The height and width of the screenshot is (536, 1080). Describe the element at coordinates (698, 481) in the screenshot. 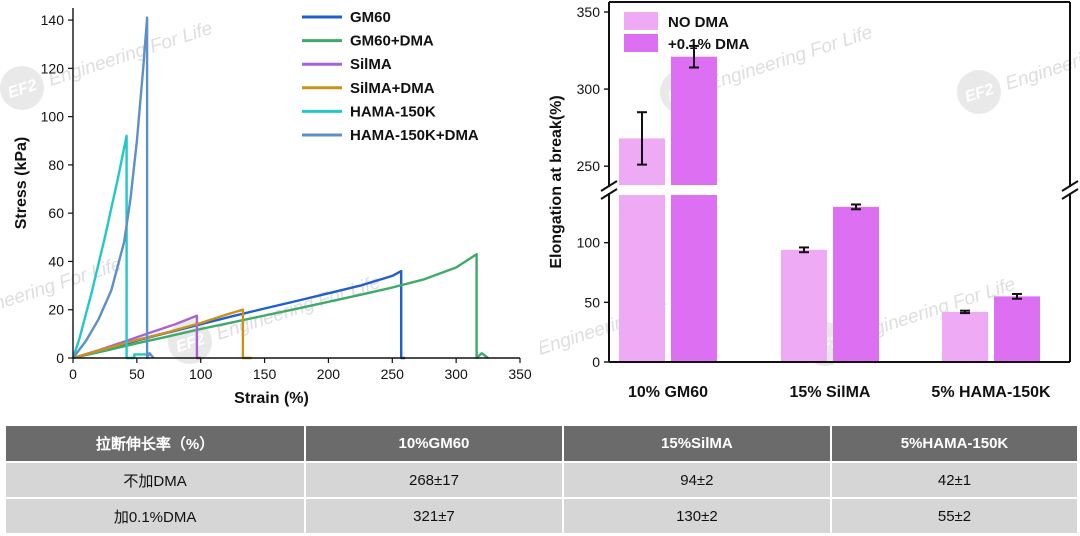

I see `table-cell: 94±2` at that location.